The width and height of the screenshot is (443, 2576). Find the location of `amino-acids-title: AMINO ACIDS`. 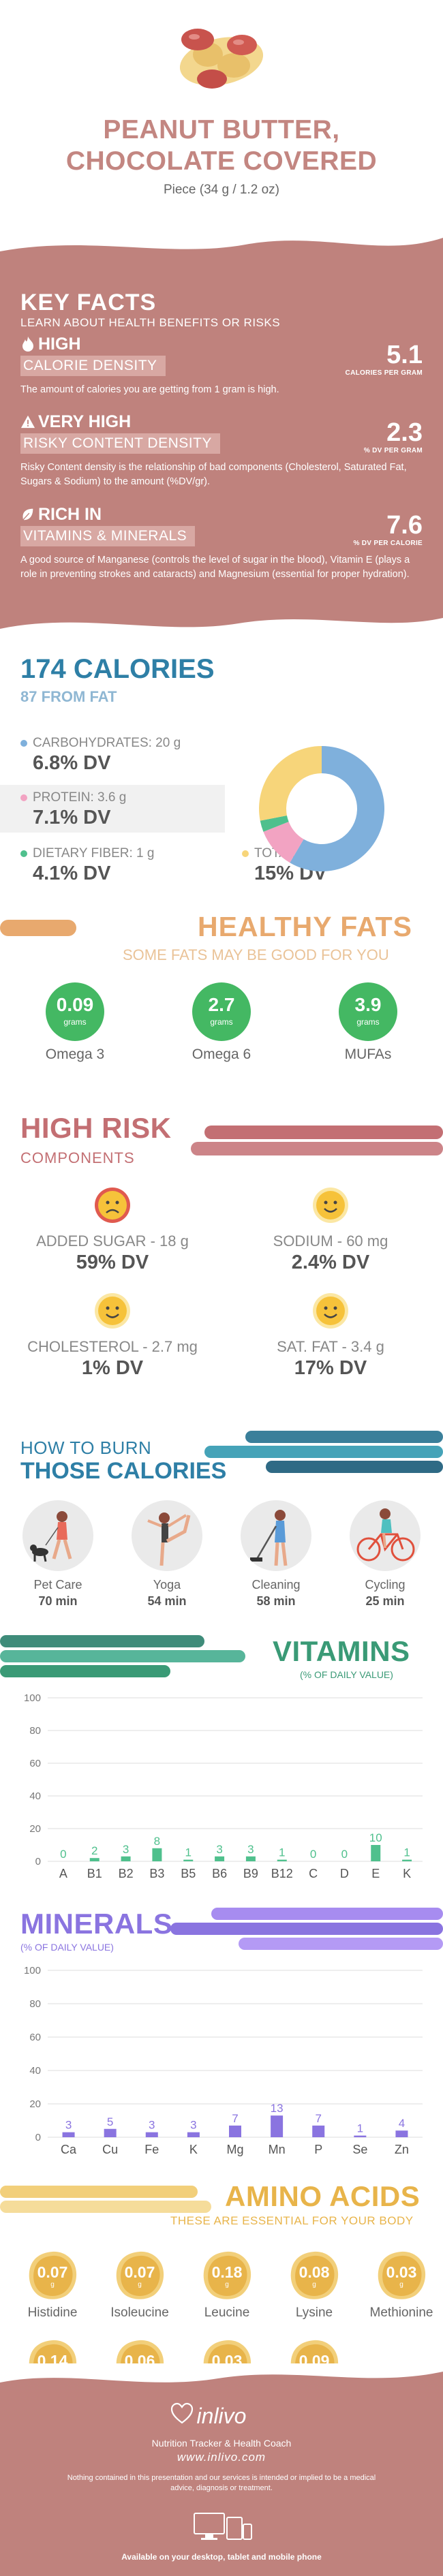

amino-acids-title: AMINO ACIDS is located at coordinates (323, 2196).